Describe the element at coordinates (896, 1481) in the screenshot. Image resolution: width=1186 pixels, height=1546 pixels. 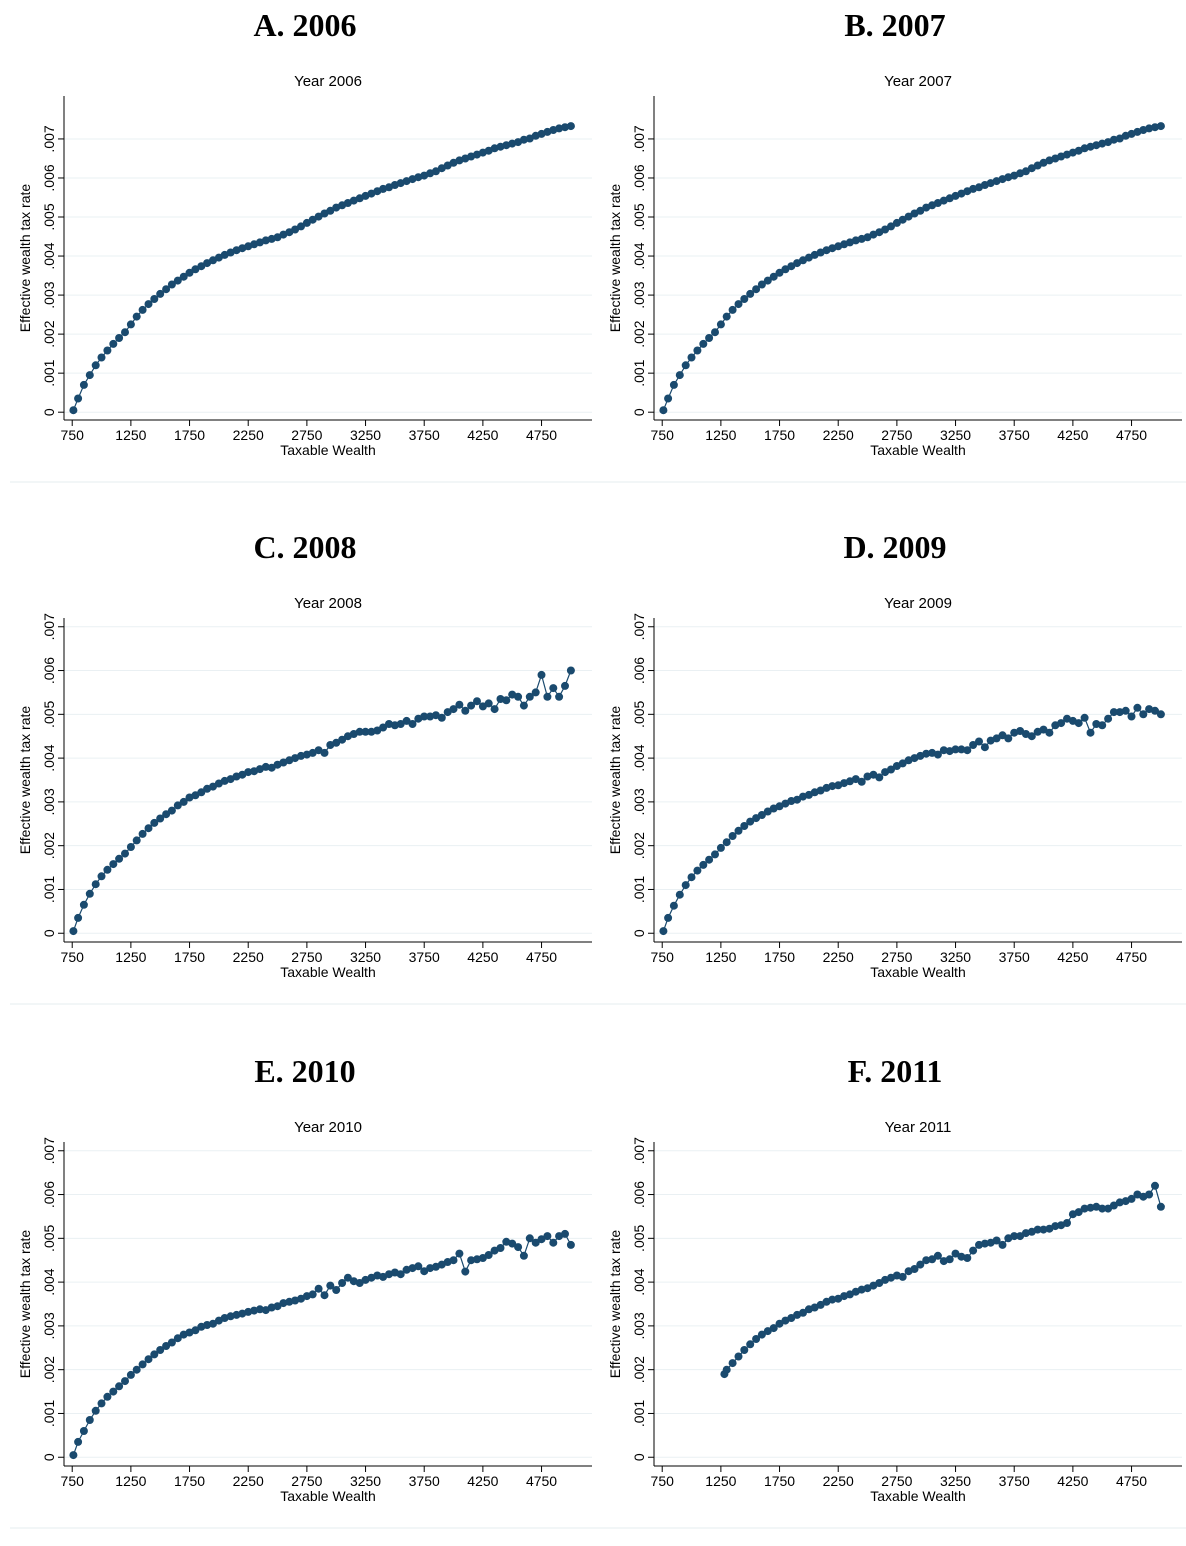
I see `x-tick-label: 2750` at that location.